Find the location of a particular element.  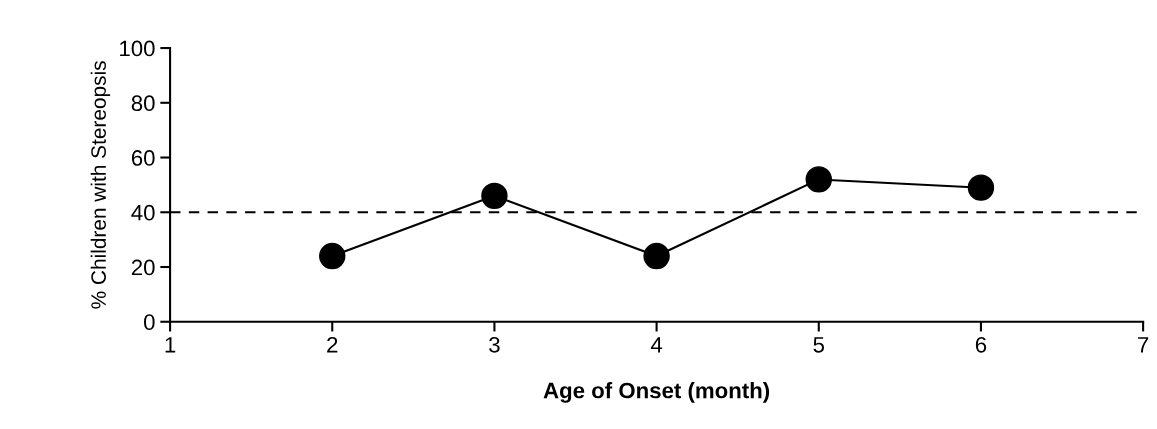

x-tick-label: 5 is located at coordinates (819, 345).